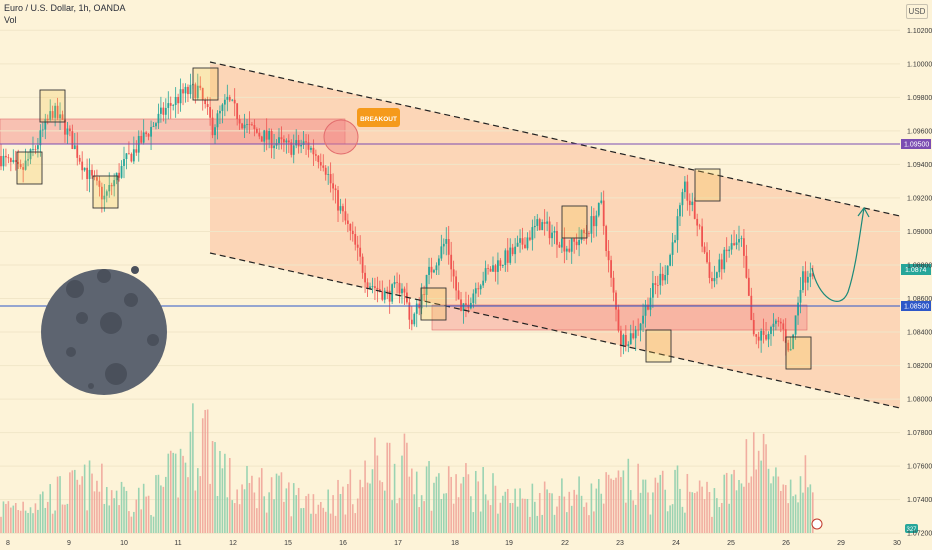 This screenshot has height=550, width=932. Describe the element at coordinates (919, 98) in the screenshot. I see `y-tick-label: 1.09800` at that location.